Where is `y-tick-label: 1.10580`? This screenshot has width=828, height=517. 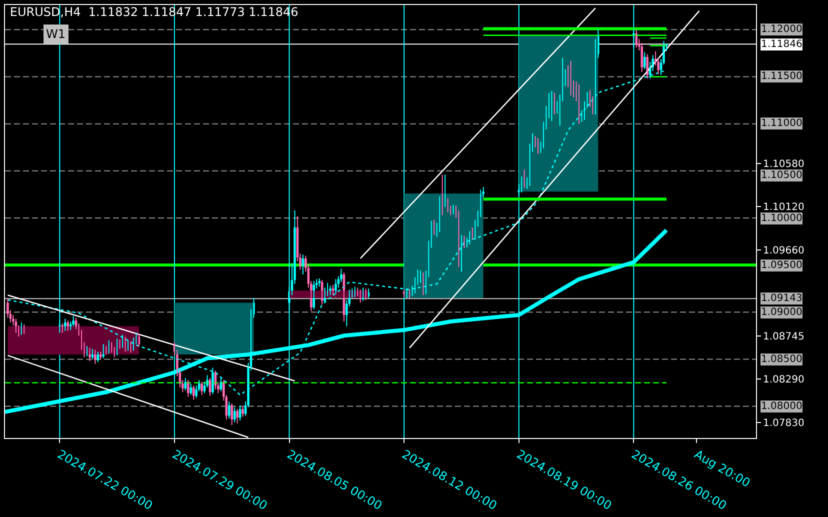 y-tick-label: 1.10580 is located at coordinates (783, 164).